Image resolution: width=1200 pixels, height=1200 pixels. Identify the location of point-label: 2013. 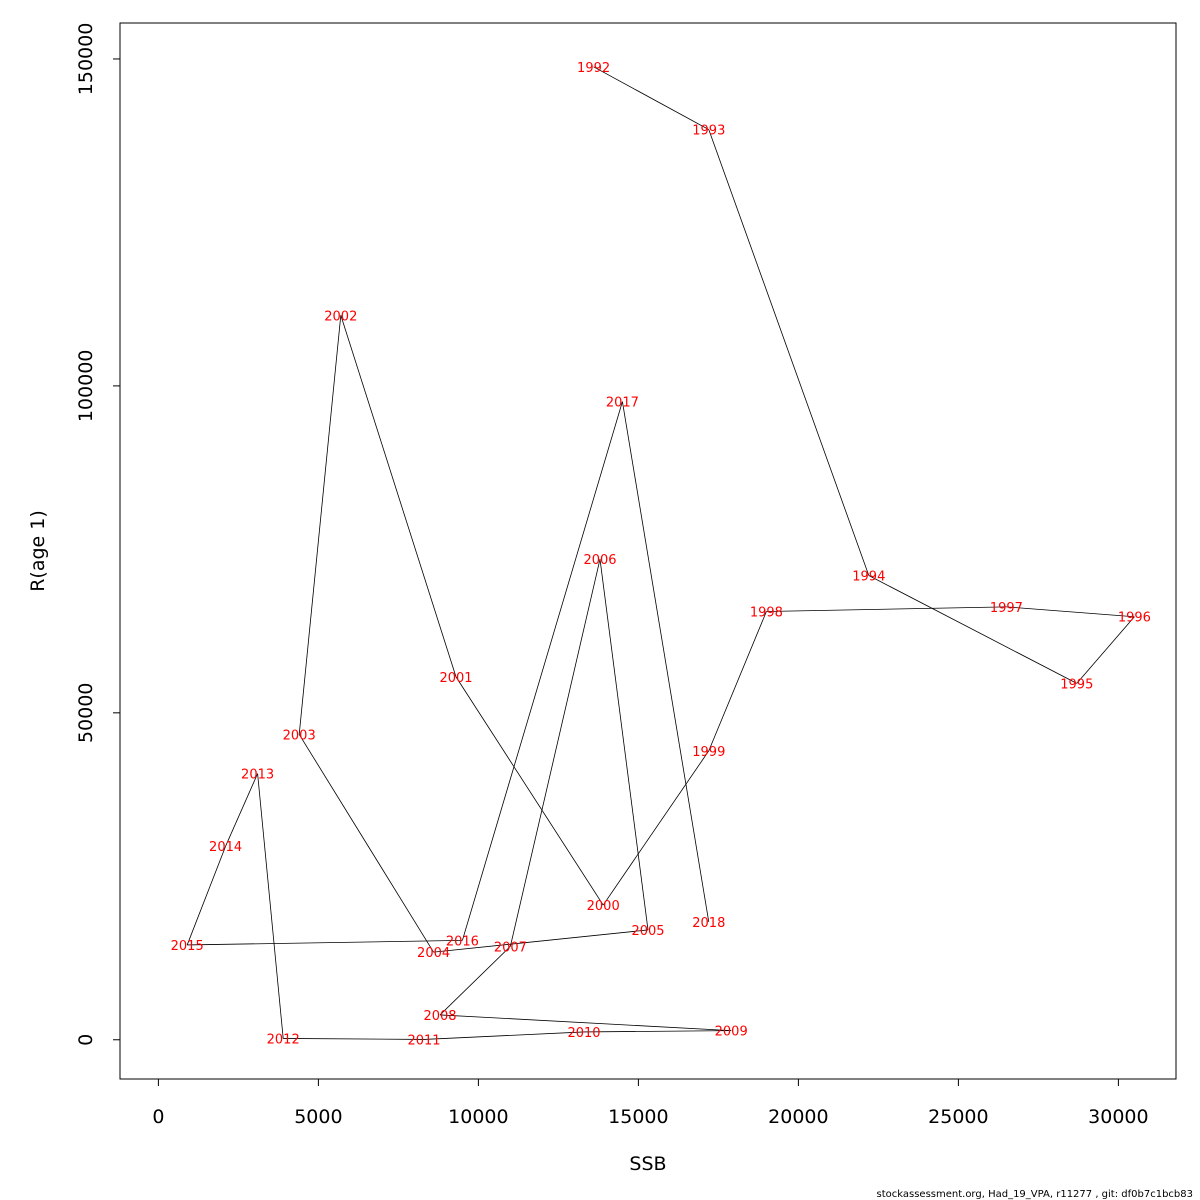
(257, 775).